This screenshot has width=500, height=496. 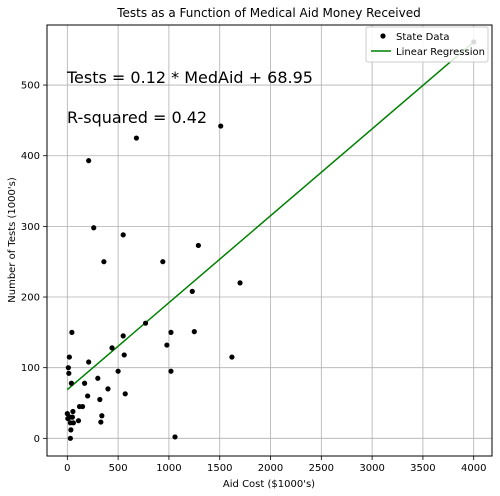 What do you see at coordinates (168, 468) in the screenshot?
I see `x-tick-label: 1000` at bounding box center [168, 468].